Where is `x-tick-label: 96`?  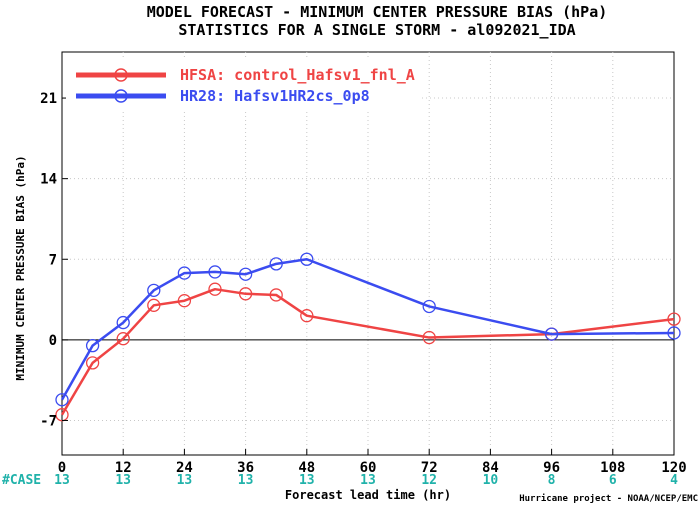 x-tick-label: 96 is located at coordinates (551, 468).